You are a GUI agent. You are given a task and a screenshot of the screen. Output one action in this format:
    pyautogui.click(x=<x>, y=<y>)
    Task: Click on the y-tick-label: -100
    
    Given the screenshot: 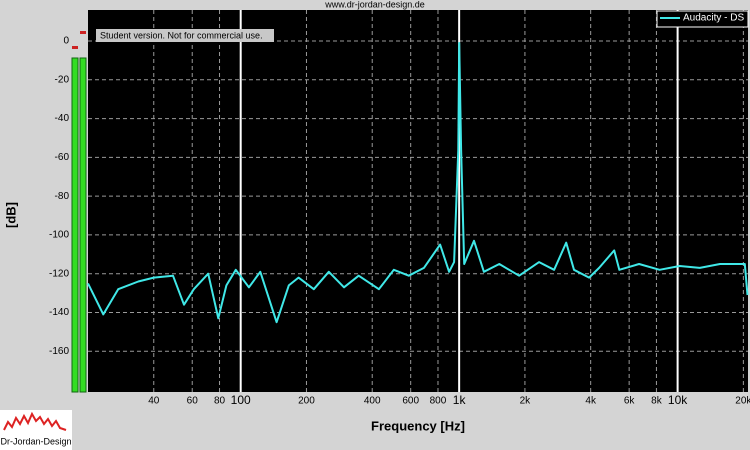 What is the action you would take?
    pyautogui.click(x=59, y=235)
    